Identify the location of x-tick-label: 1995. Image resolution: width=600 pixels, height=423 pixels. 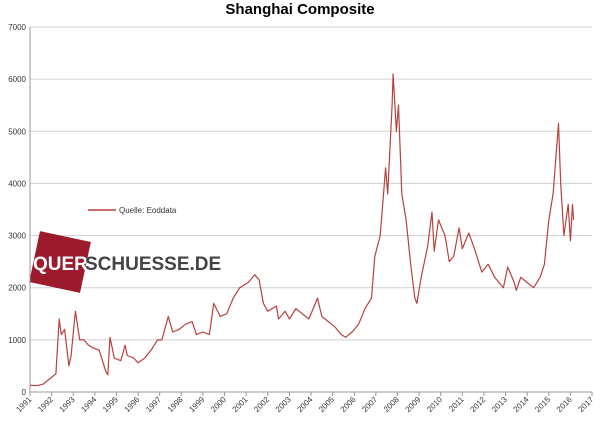
(110, 404).